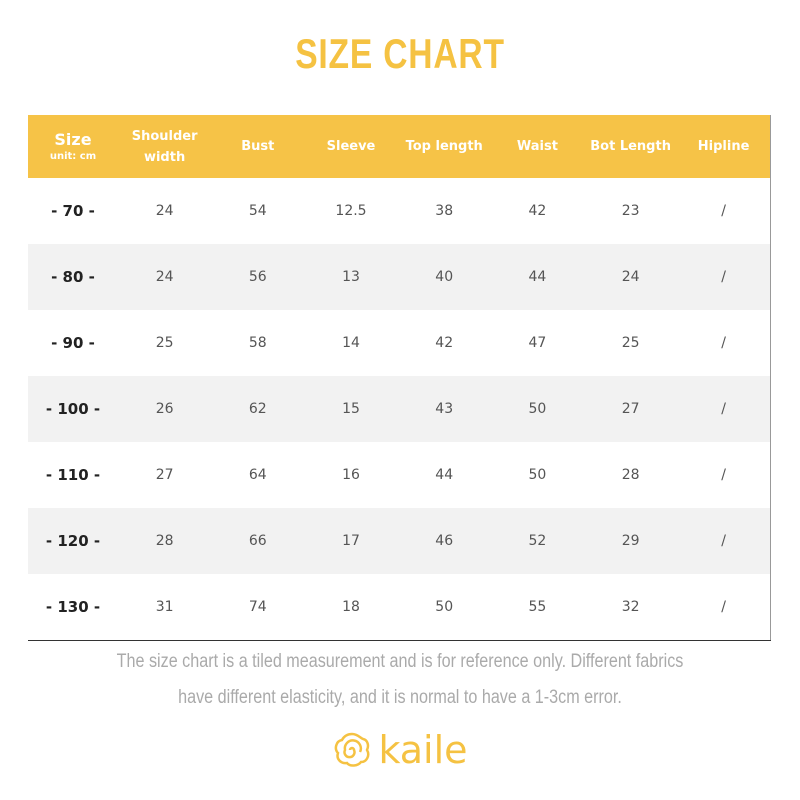 The width and height of the screenshot is (800, 800). I want to click on table-row: - 110 - 27 64 16 44 50 28 /, so click(399, 475).